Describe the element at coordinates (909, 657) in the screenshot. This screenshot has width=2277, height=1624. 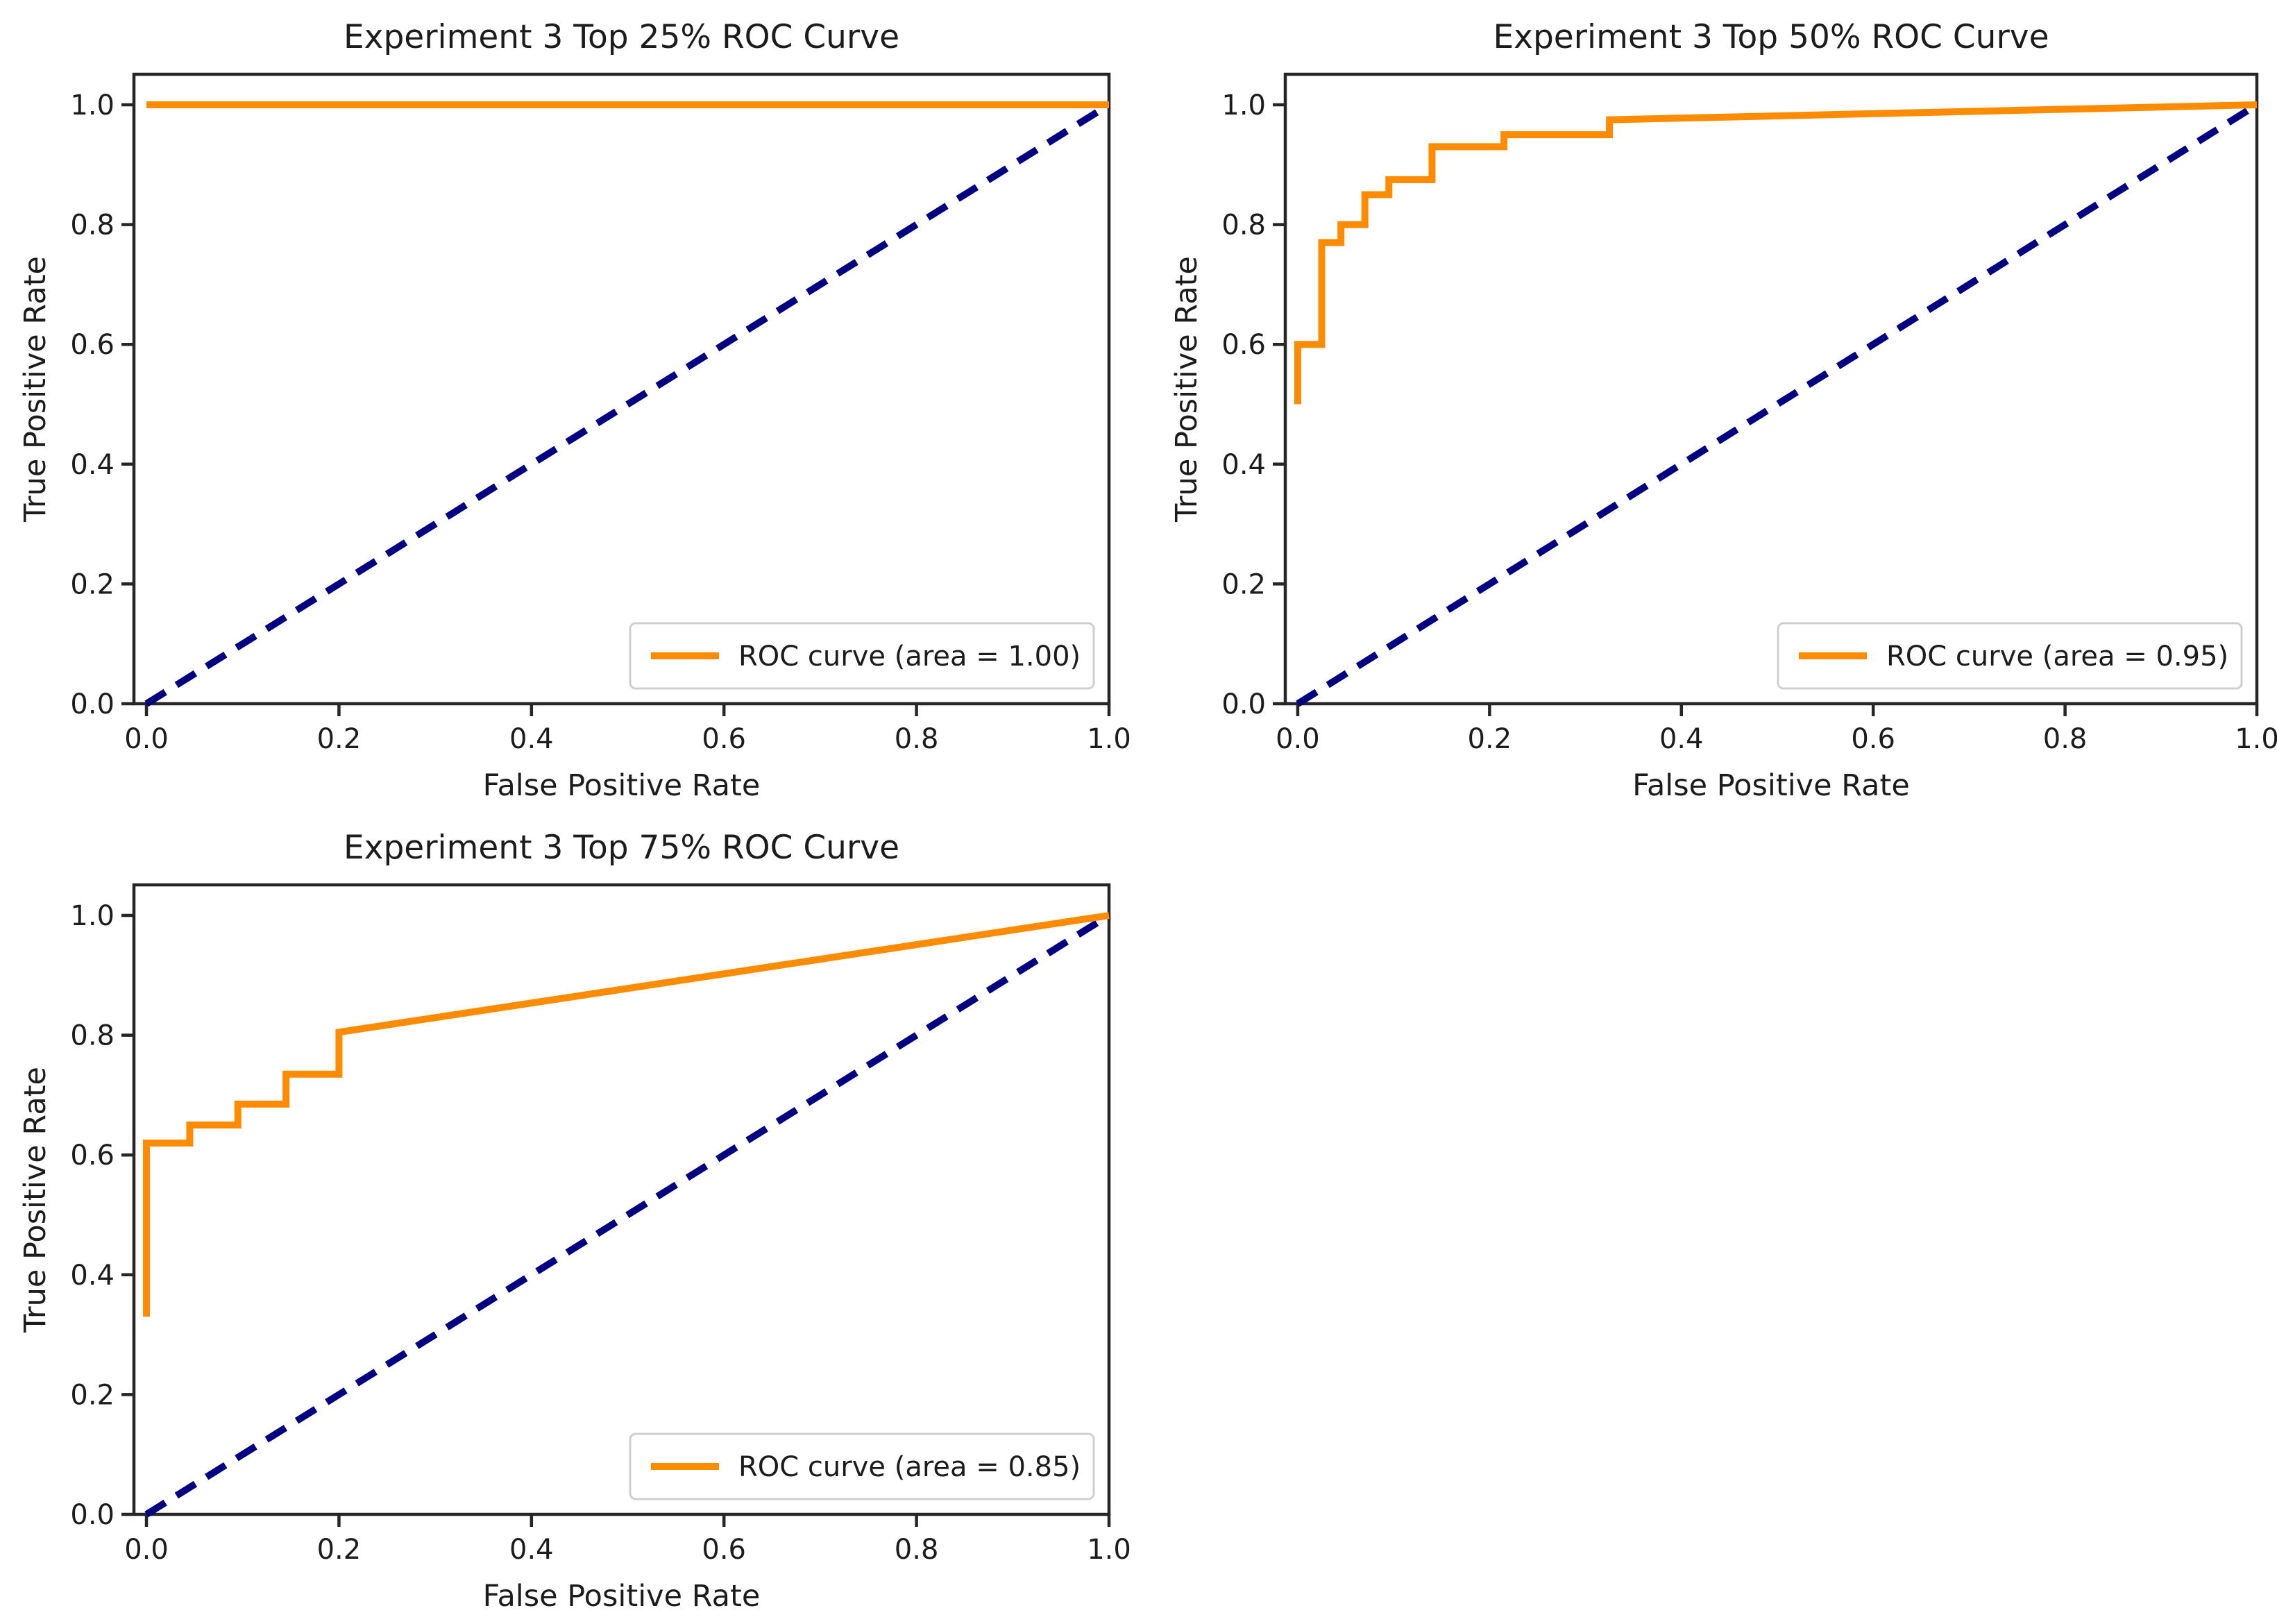
I see `legend-label: ROC curve (area = 1.00)` at that location.